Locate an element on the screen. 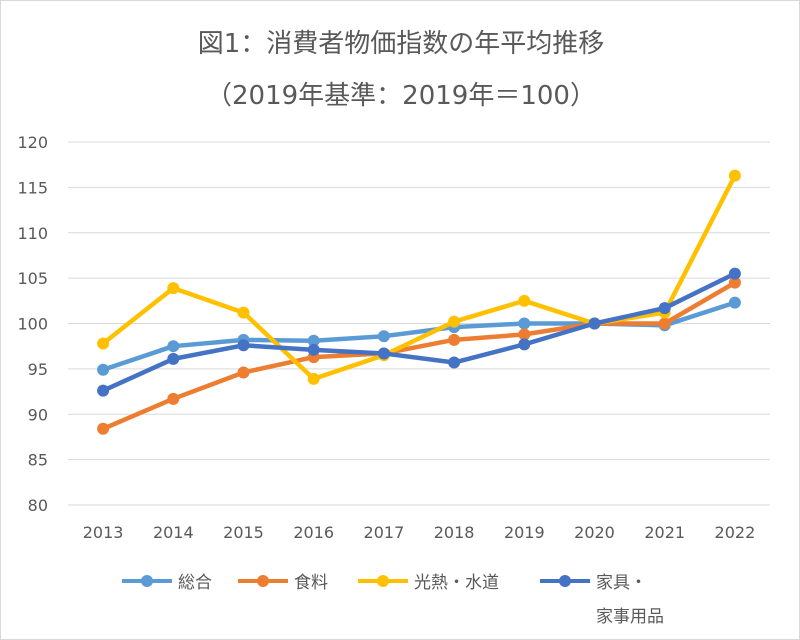  x-tick-label: 2014 is located at coordinates (173, 532).